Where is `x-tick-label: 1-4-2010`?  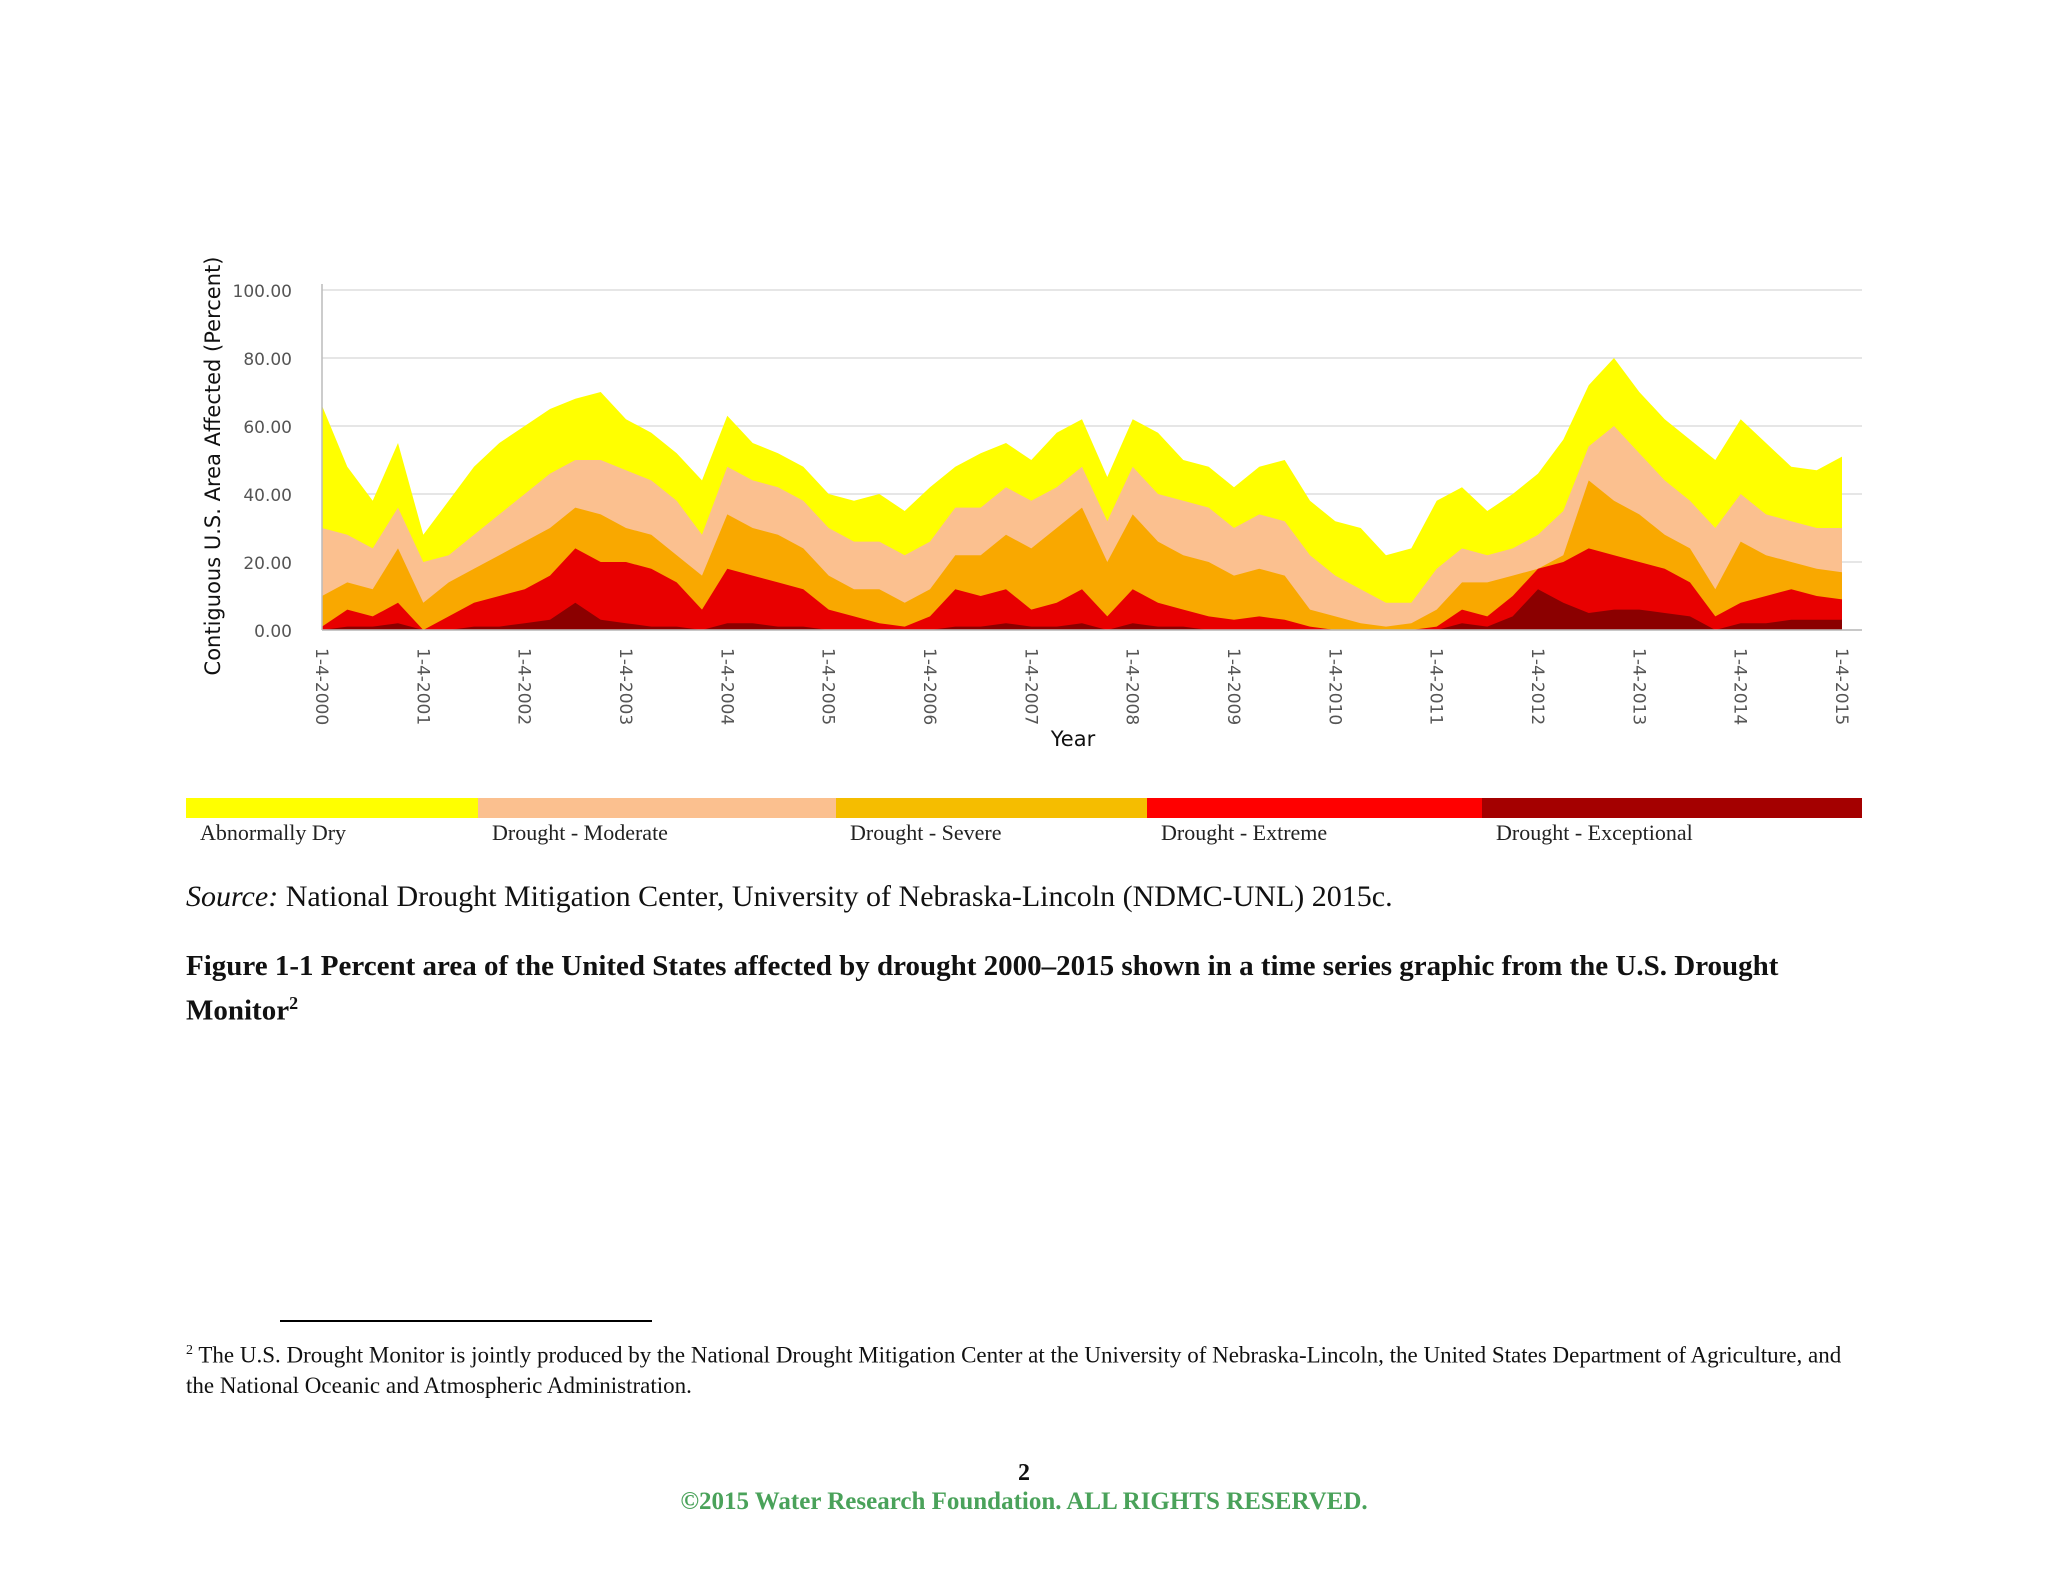
x-tick-label: 1-4-2010 is located at coordinates (1334, 686).